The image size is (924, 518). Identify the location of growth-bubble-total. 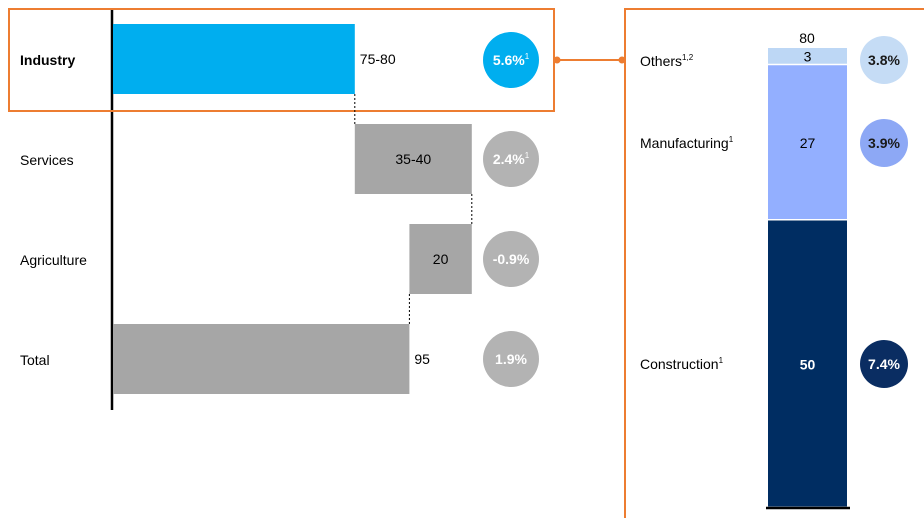
(511, 359).